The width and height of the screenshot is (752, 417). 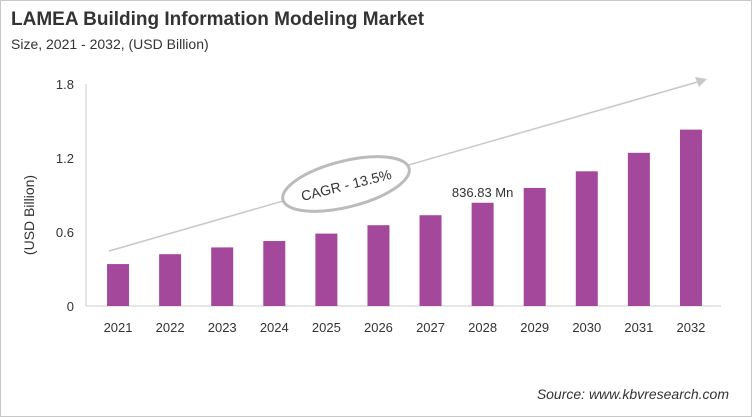 I want to click on bar-2031, so click(x=638, y=229).